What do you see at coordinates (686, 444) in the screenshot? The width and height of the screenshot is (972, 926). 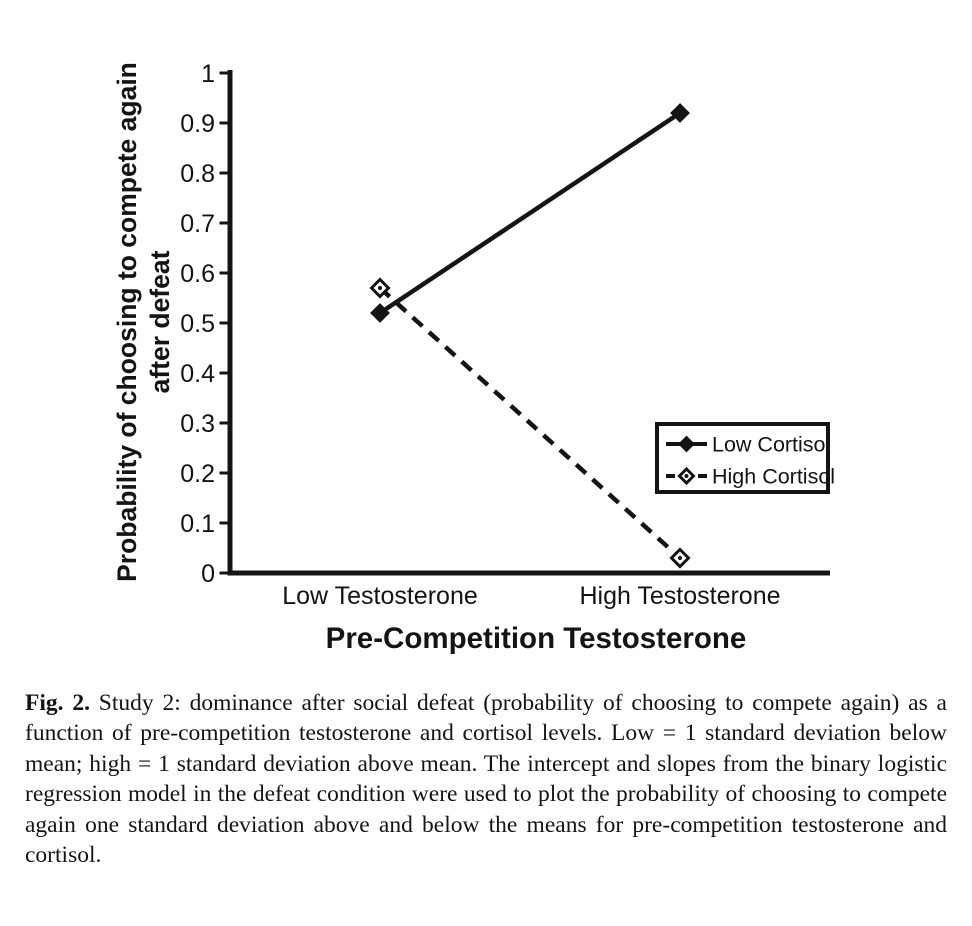 I see `legend-marker-low-cortisol` at bounding box center [686, 444].